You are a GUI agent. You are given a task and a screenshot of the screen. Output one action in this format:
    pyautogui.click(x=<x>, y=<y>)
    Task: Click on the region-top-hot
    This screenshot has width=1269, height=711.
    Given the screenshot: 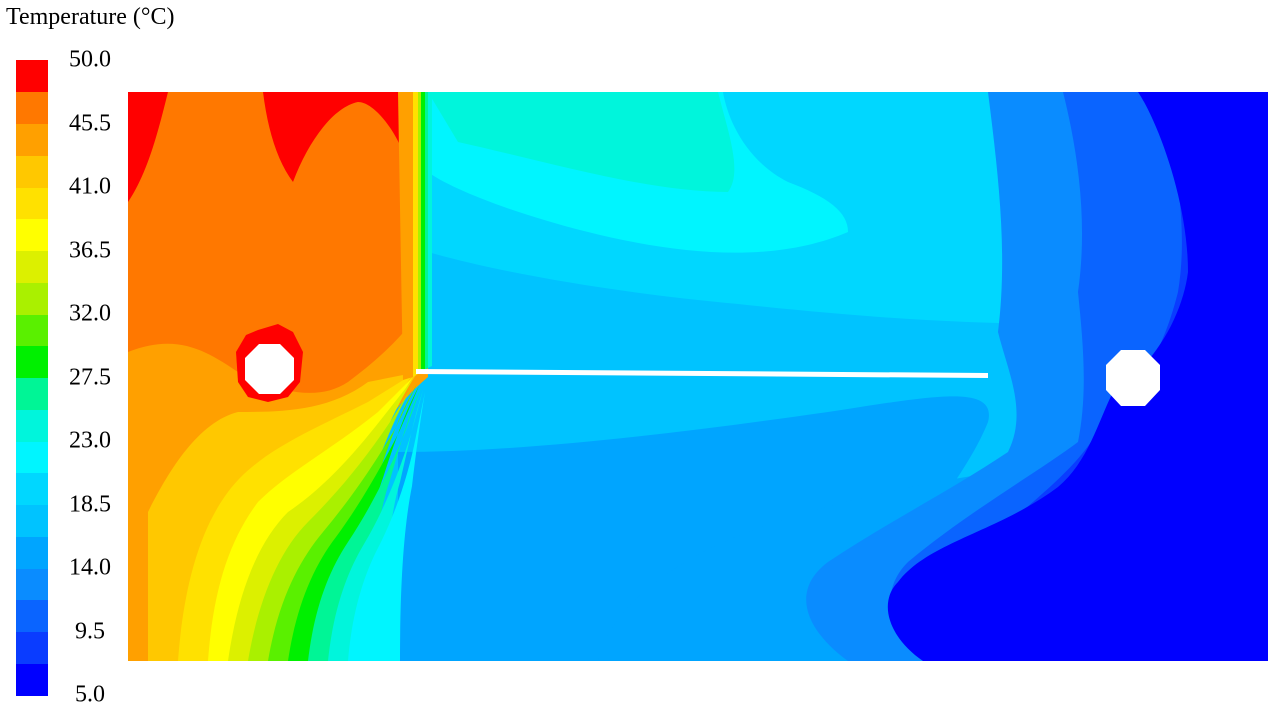 What is the action you would take?
    pyautogui.click(x=148, y=147)
    